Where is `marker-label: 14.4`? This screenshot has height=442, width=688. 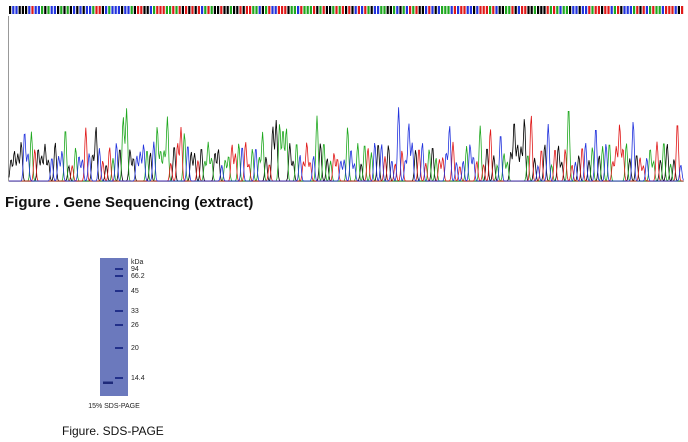
marker-label: 14.4 is located at coordinates (138, 378).